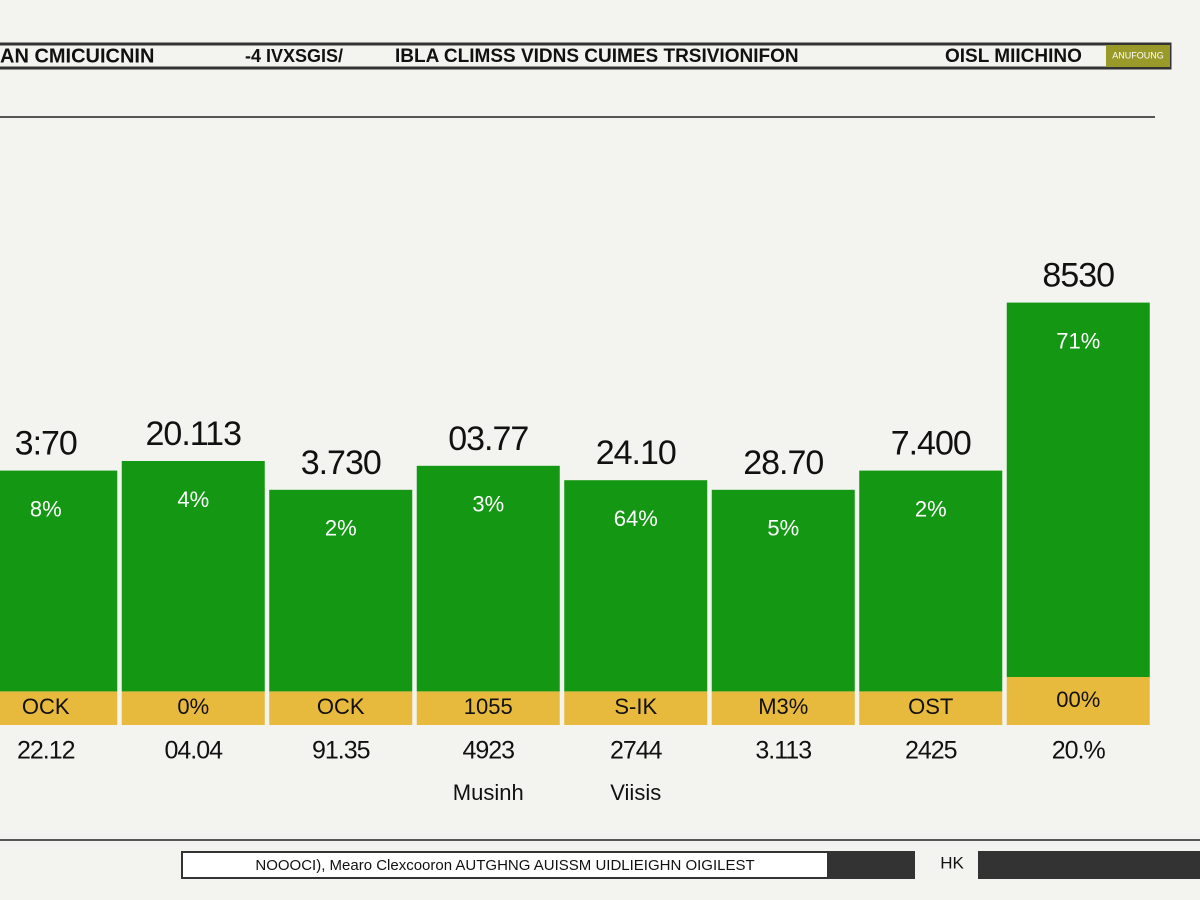 The height and width of the screenshot is (900, 1200). What do you see at coordinates (1078, 276) in the screenshot?
I see `data-label: 8530` at bounding box center [1078, 276].